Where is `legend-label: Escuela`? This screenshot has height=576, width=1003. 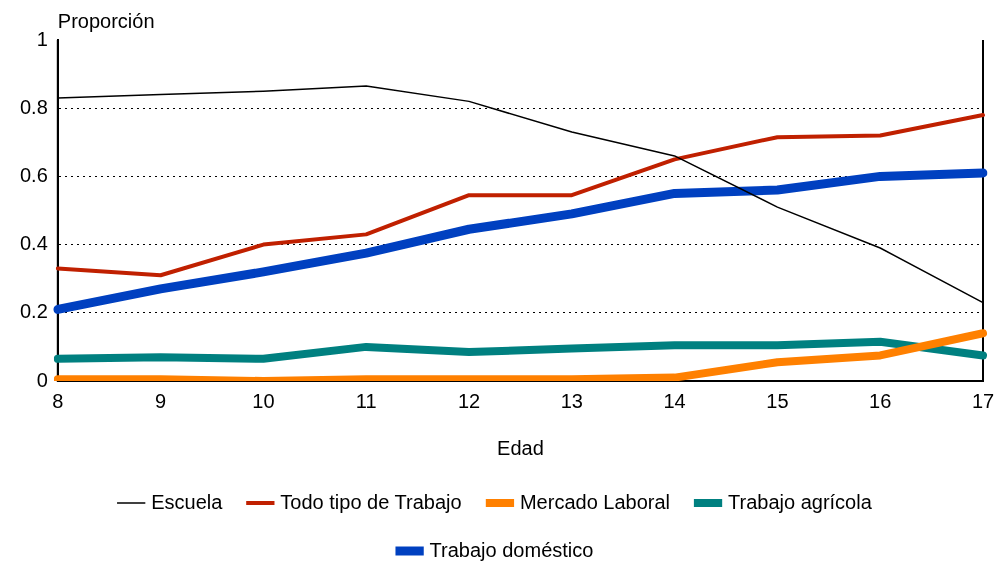
legend-label: Escuela is located at coordinates (187, 501).